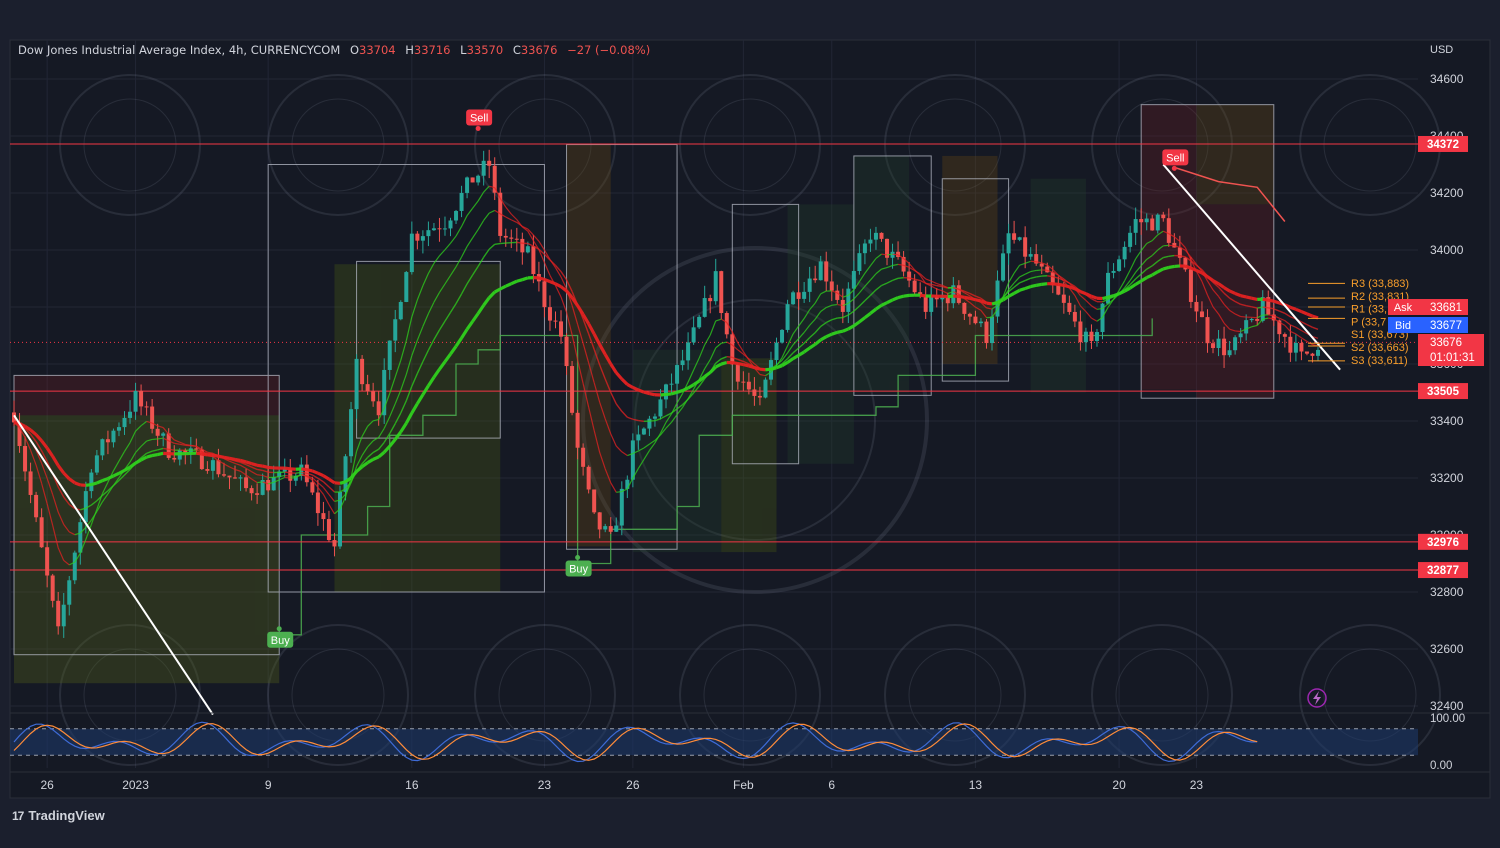 The image size is (1500, 848). I want to click on level-tag-label: 32877, so click(1443, 571).